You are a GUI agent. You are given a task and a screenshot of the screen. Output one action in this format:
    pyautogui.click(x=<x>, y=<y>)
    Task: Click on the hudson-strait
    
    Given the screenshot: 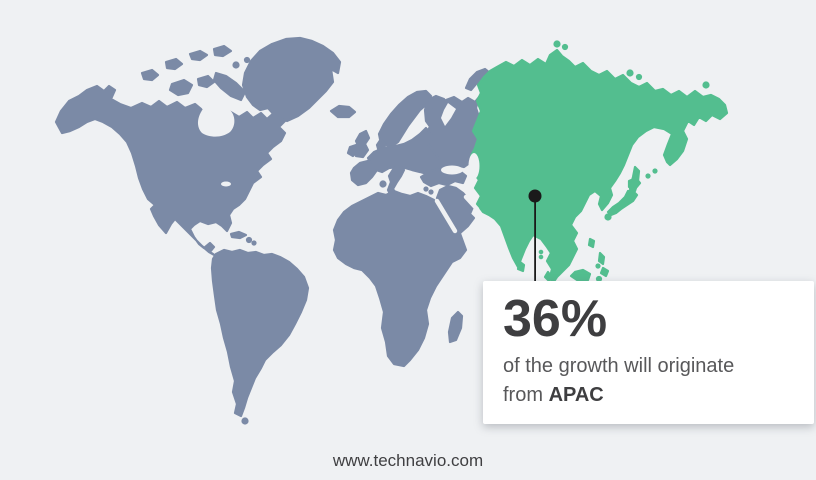 What is the action you would take?
    pyautogui.click(x=226, y=105)
    